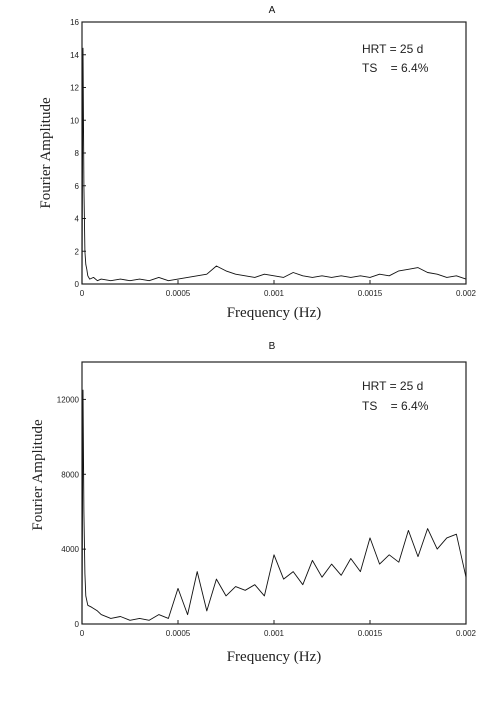 Image resolution: width=500 pixels, height=703 pixels. I want to click on x-tick-label-b: 0.0015, so click(370, 633).